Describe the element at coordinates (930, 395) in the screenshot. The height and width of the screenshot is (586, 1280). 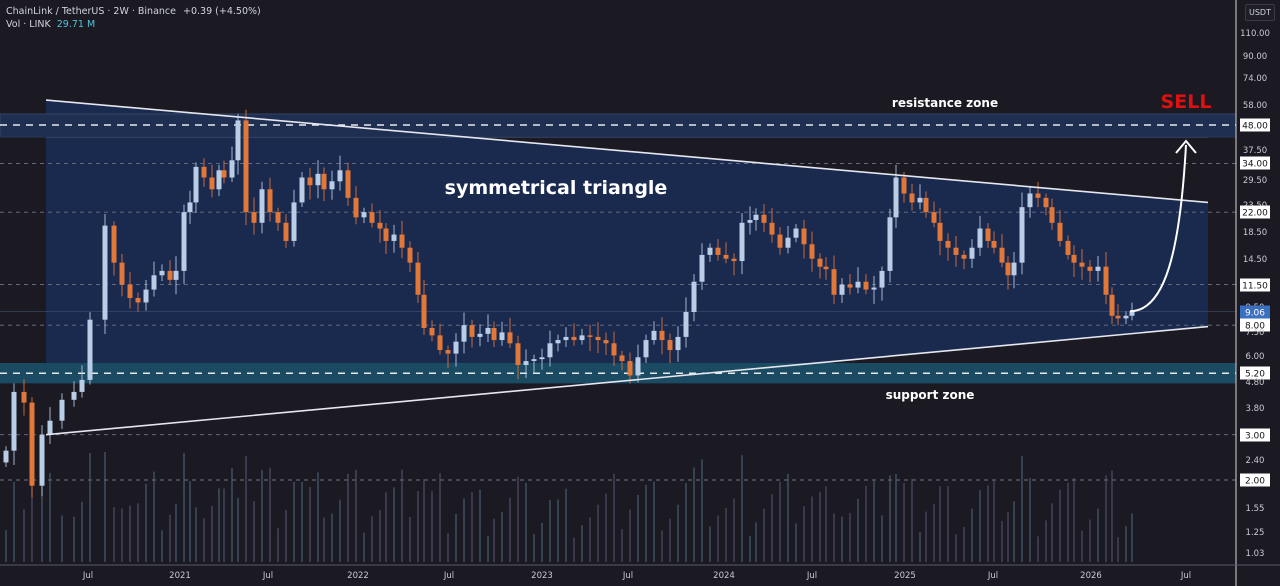
I see `support-label: support zone` at that location.